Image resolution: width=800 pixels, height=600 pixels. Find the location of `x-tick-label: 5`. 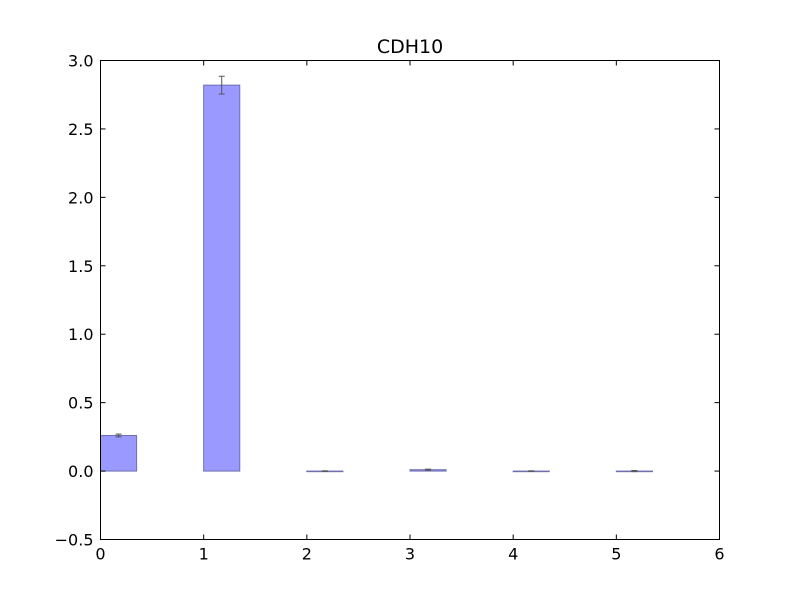

x-tick-label: 5 is located at coordinates (616, 554).